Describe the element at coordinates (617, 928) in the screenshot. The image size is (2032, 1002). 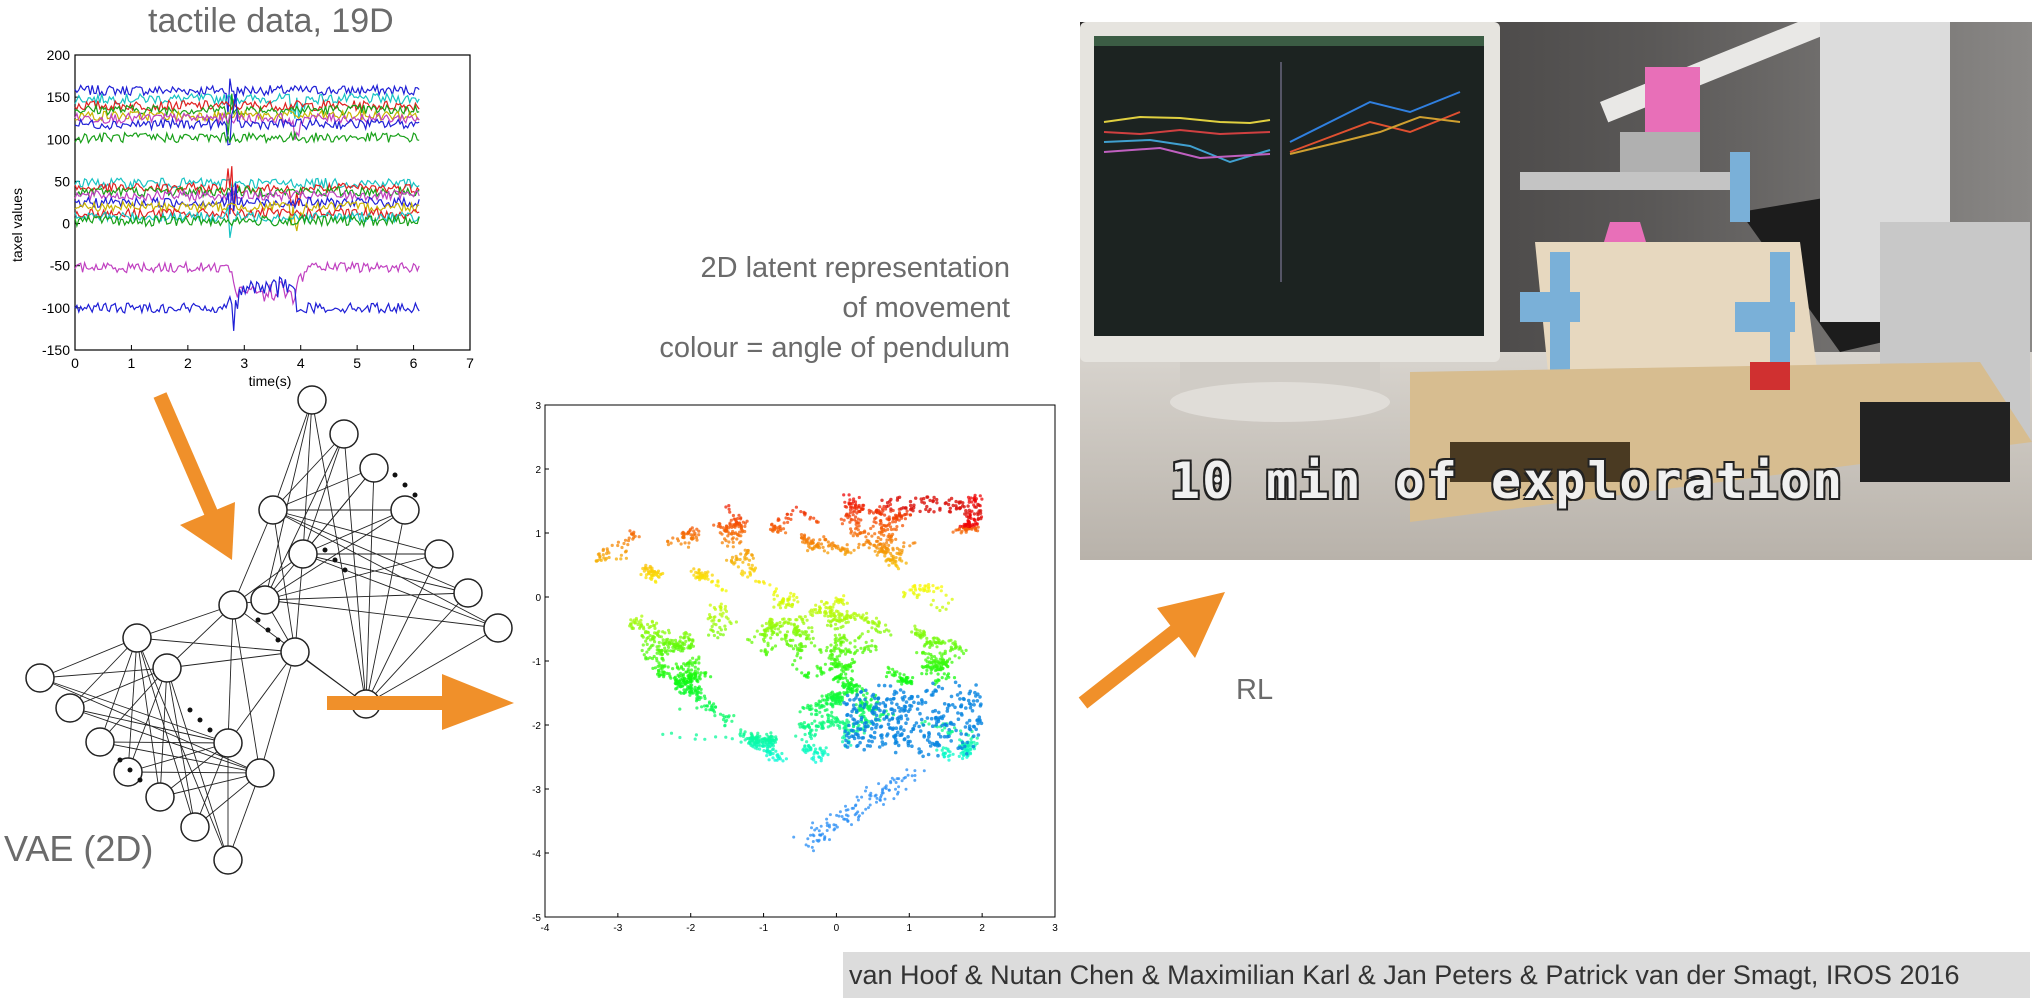
I see `scatter-x-tick-label: -3` at that location.